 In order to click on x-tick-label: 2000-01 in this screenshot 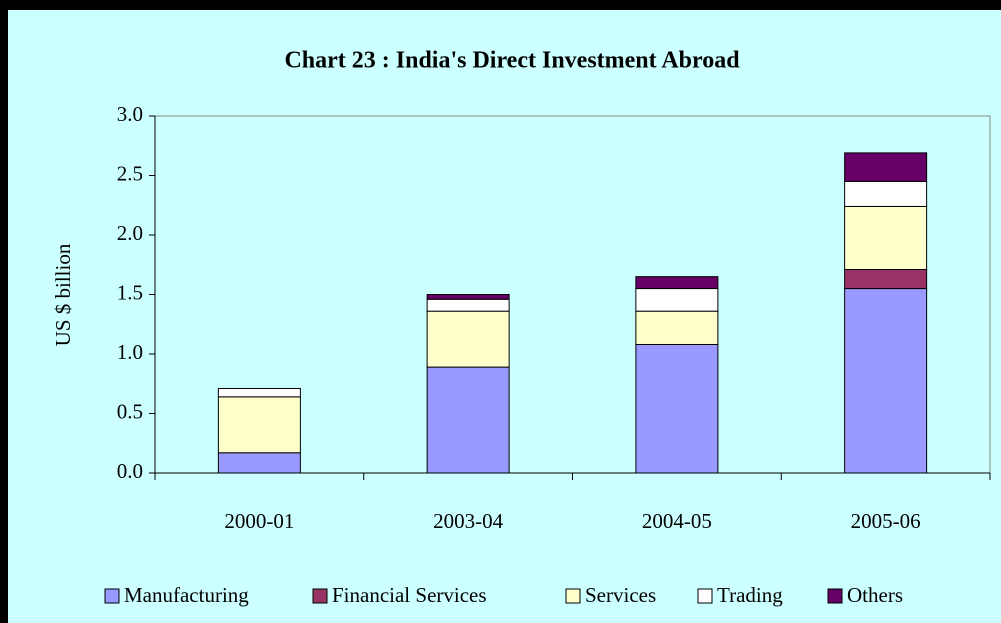, I will do `click(259, 521)`.